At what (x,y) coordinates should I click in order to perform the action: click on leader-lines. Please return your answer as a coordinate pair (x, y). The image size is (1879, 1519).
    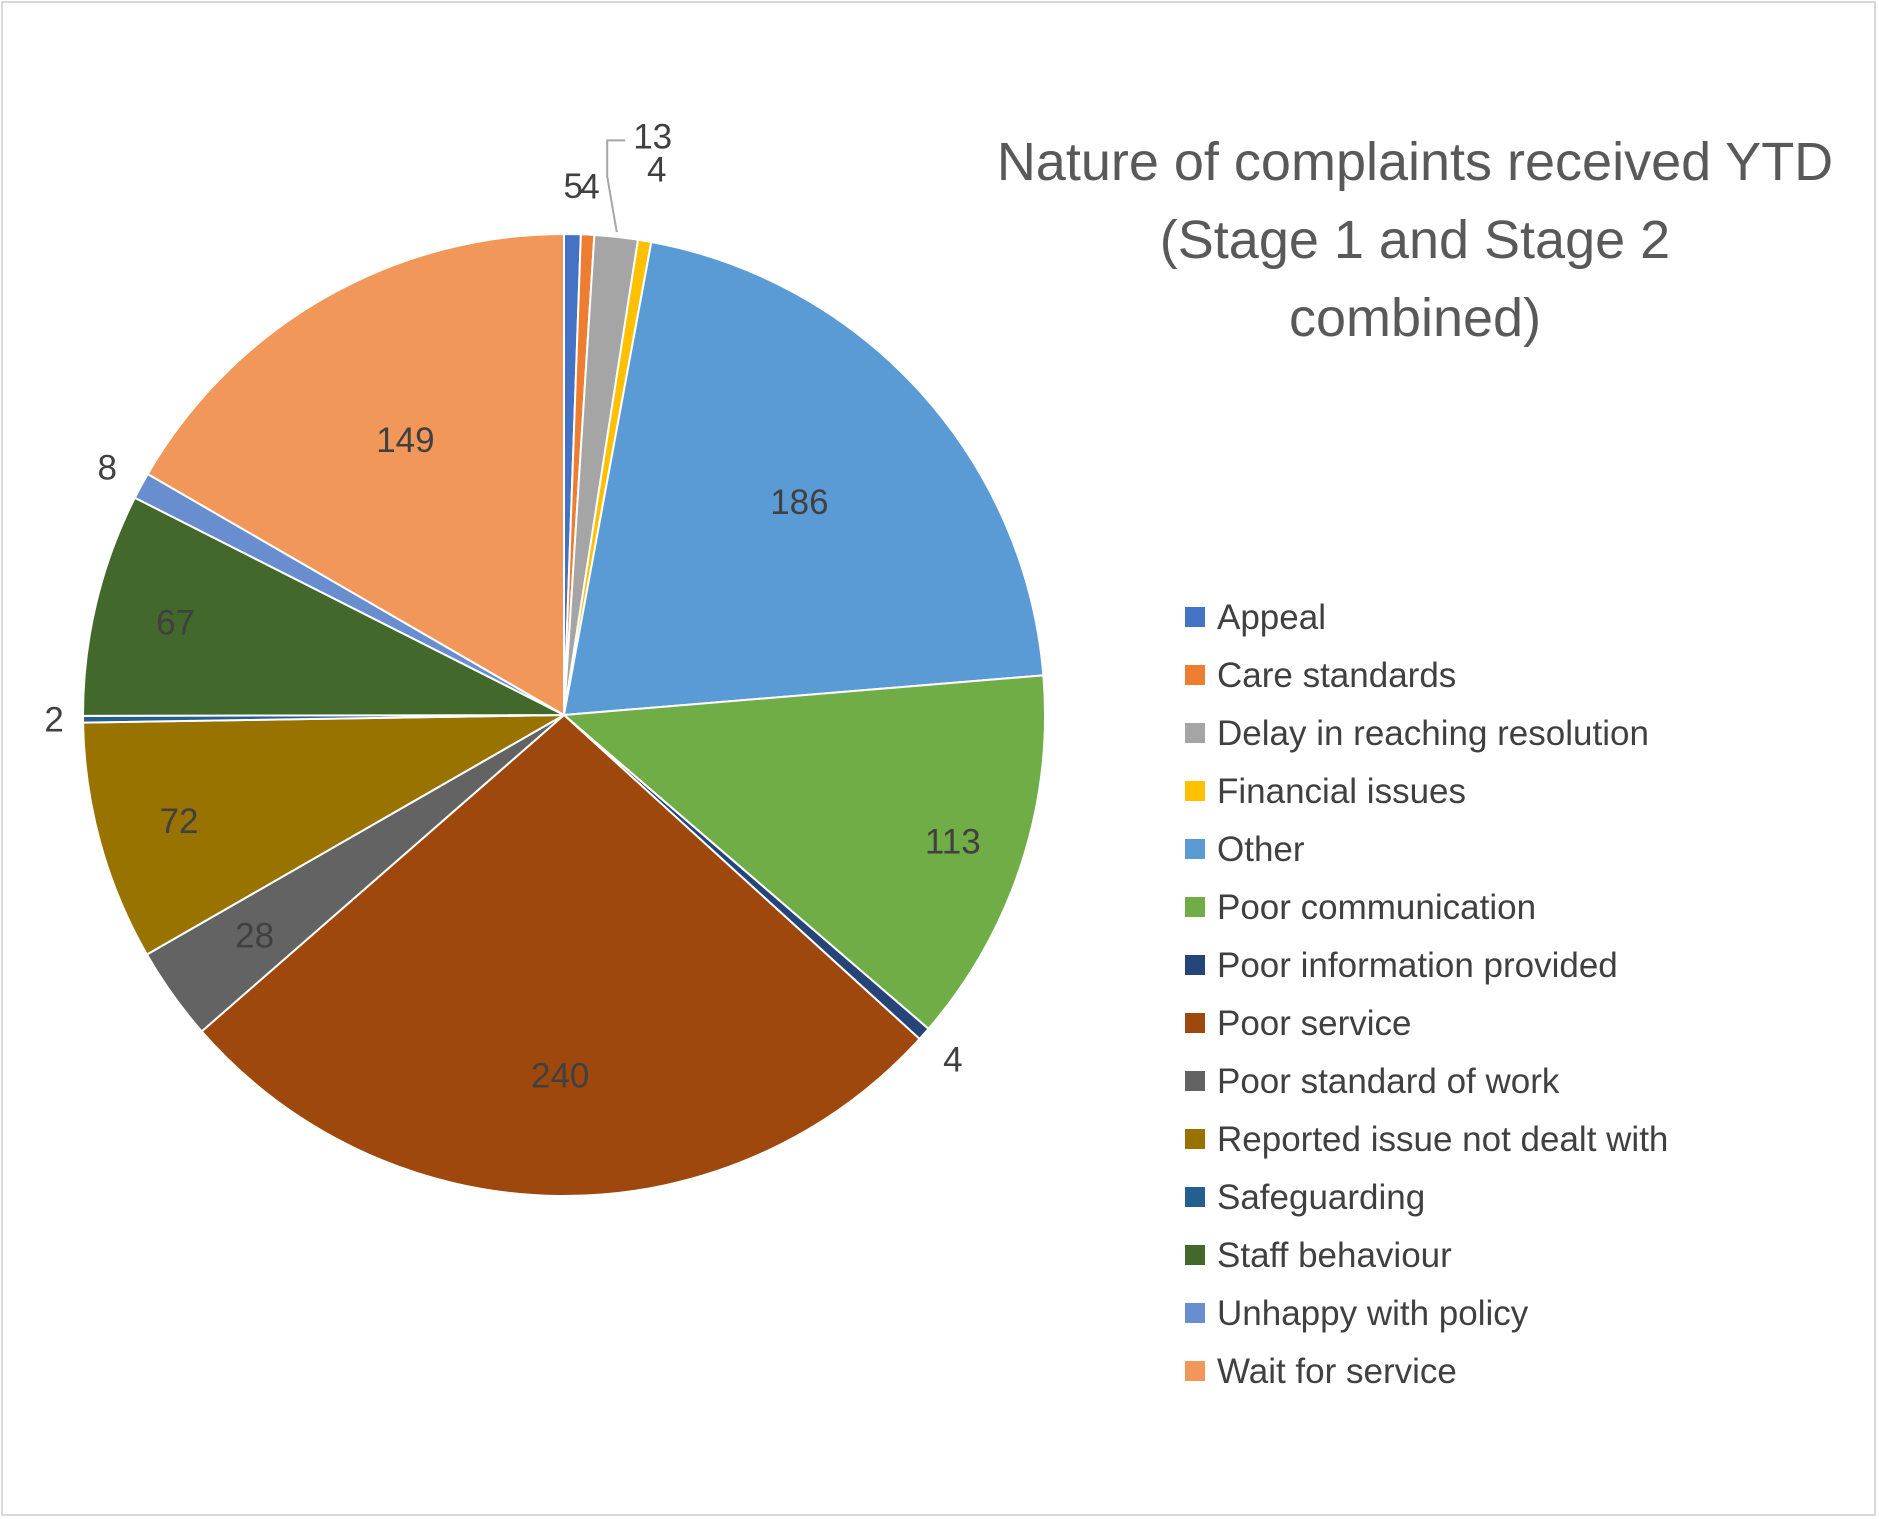
    Looking at the image, I should click on (616, 186).